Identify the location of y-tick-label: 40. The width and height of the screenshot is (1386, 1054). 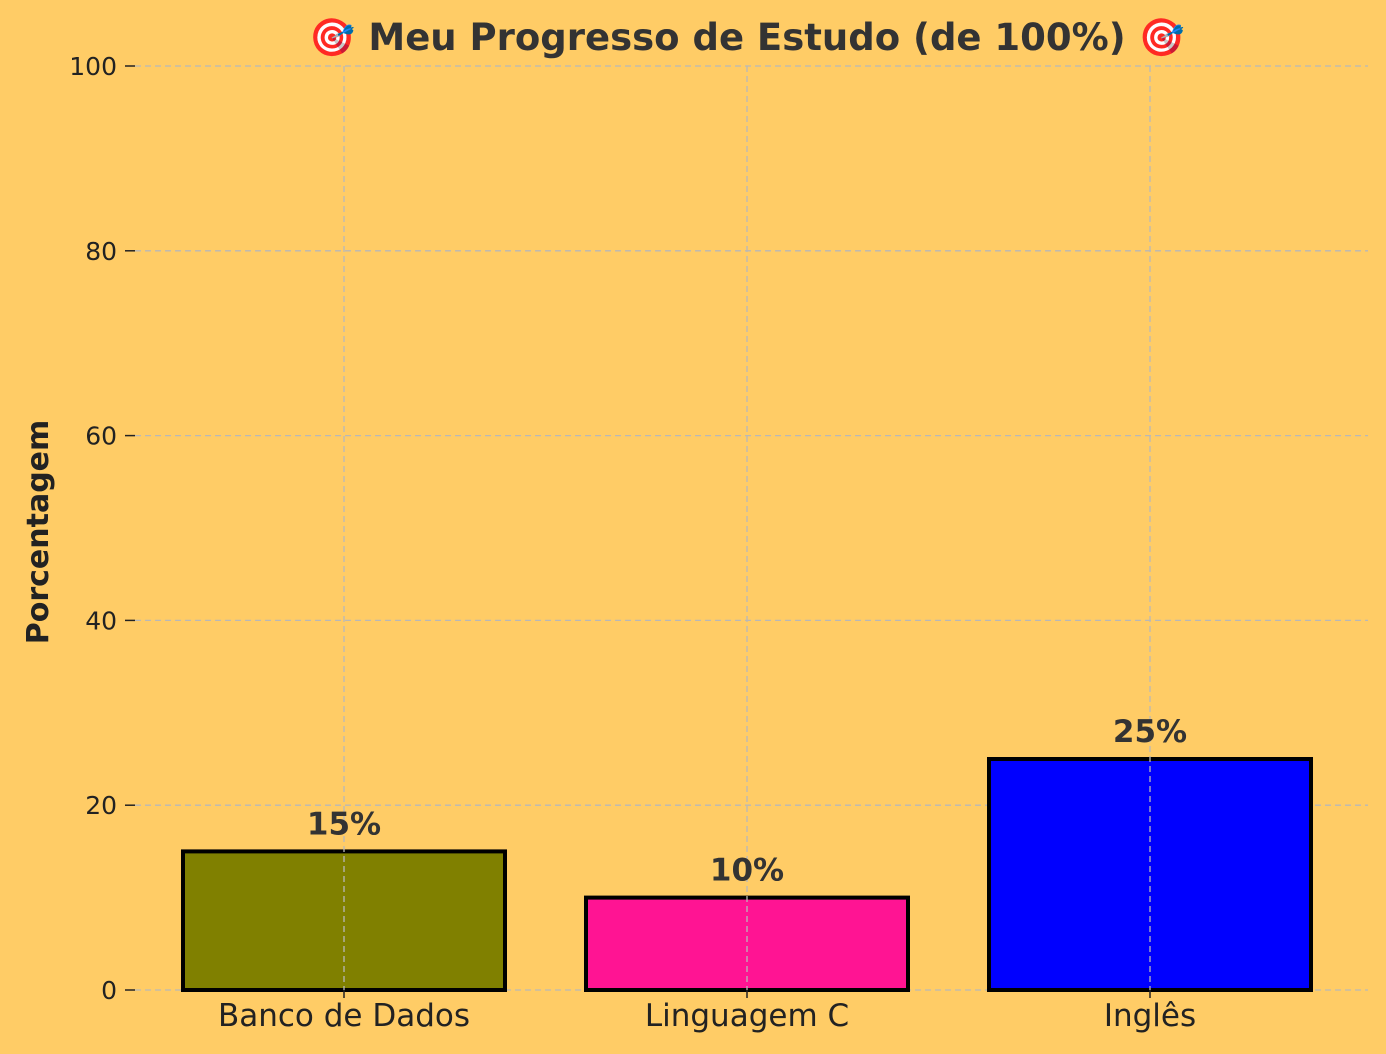
(101, 620).